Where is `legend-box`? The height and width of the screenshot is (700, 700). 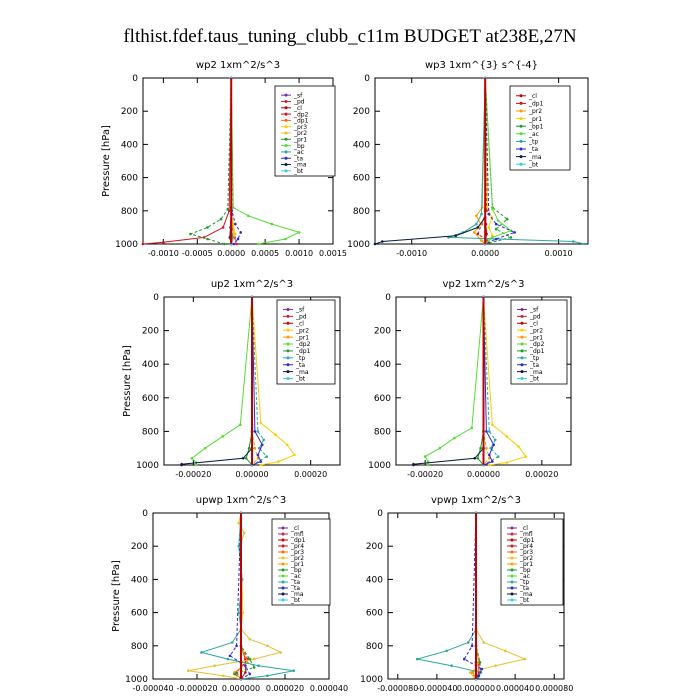 legend-box is located at coordinates (539, 342).